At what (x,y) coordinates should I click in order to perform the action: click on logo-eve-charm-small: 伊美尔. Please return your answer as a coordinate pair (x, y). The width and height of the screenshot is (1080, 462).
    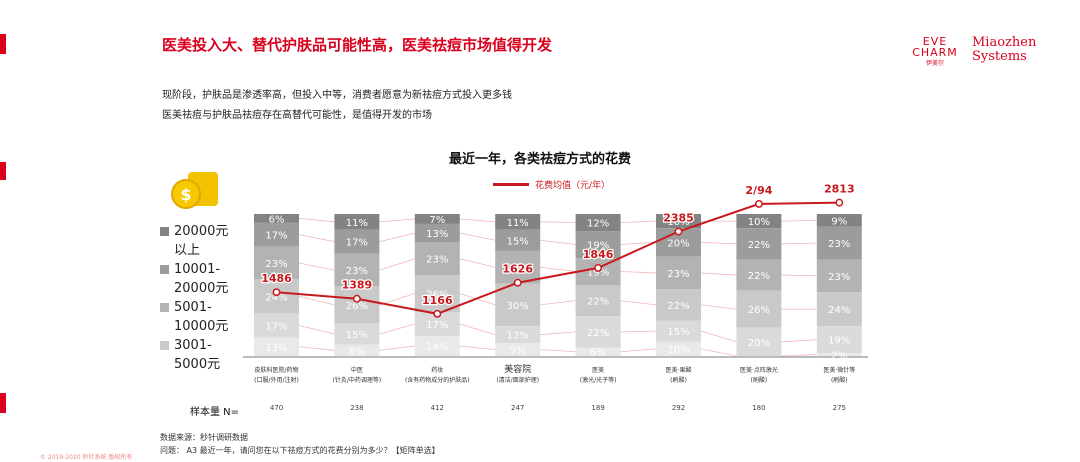
    Looking at the image, I should click on (934, 63).